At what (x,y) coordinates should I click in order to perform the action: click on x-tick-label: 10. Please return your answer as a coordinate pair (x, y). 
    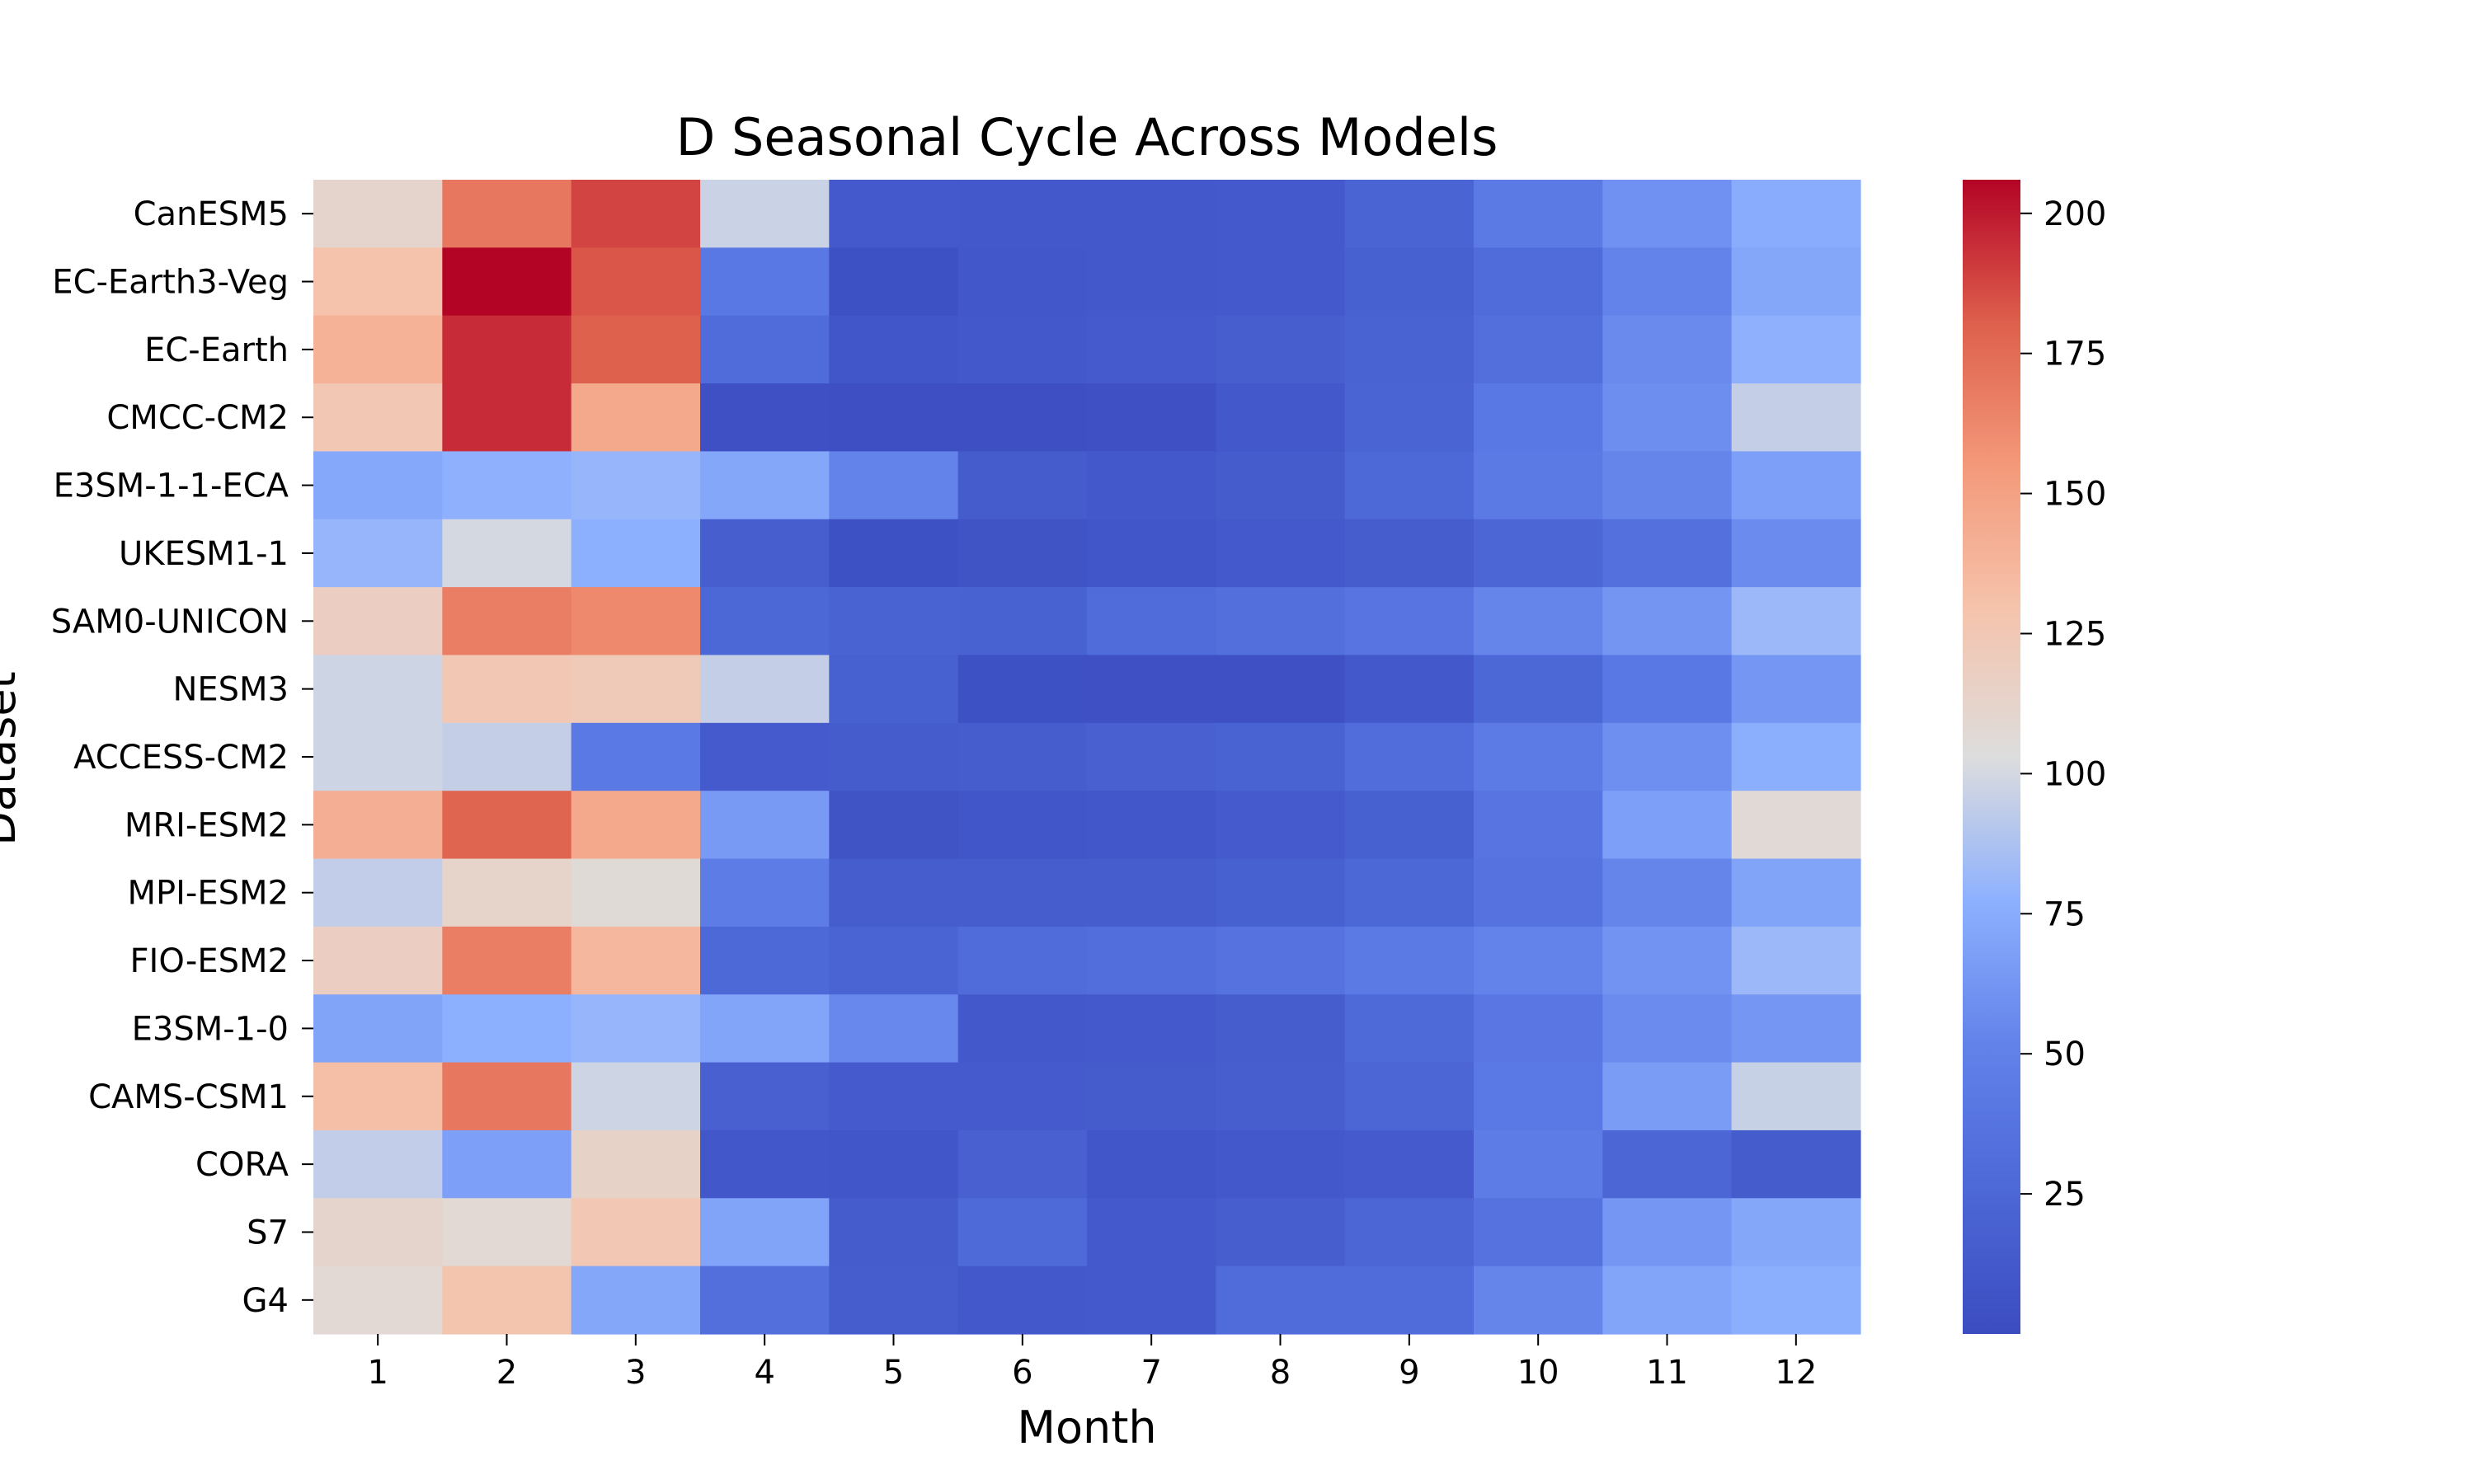
    Looking at the image, I should click on (1538, 1373).